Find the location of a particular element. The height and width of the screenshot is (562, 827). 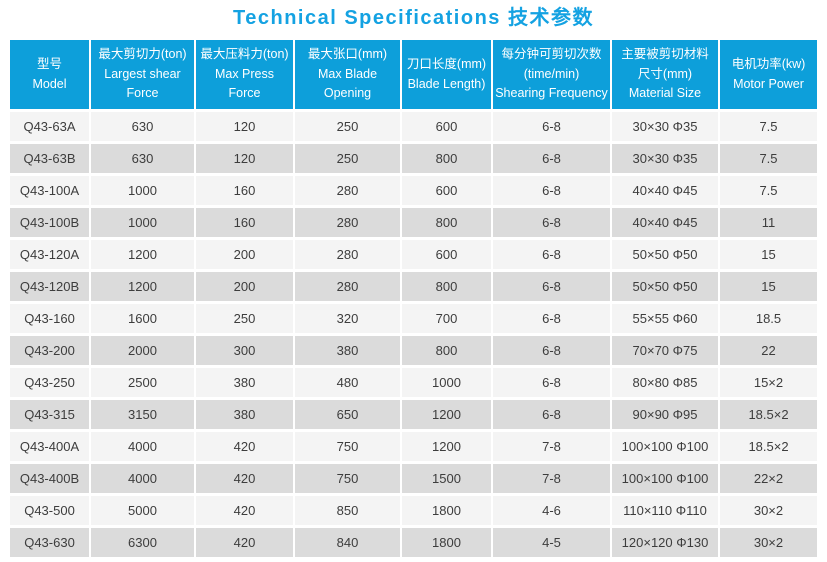

spec-cell: 15 is located at coordinates (768, 286).